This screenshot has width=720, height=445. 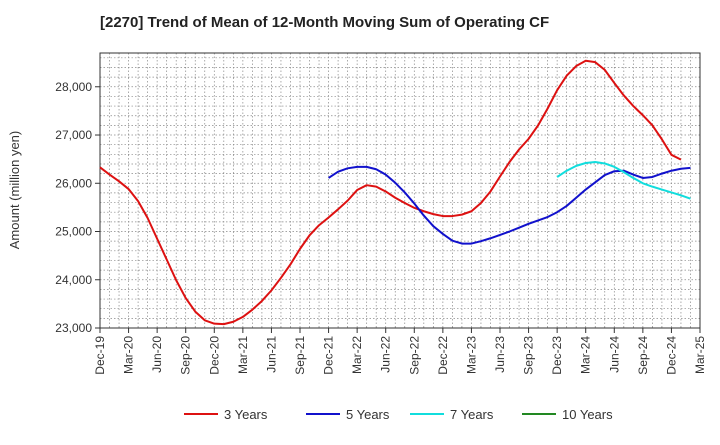 I want to click on x-tick-label: Dec-22, so click(x=443, y=355).